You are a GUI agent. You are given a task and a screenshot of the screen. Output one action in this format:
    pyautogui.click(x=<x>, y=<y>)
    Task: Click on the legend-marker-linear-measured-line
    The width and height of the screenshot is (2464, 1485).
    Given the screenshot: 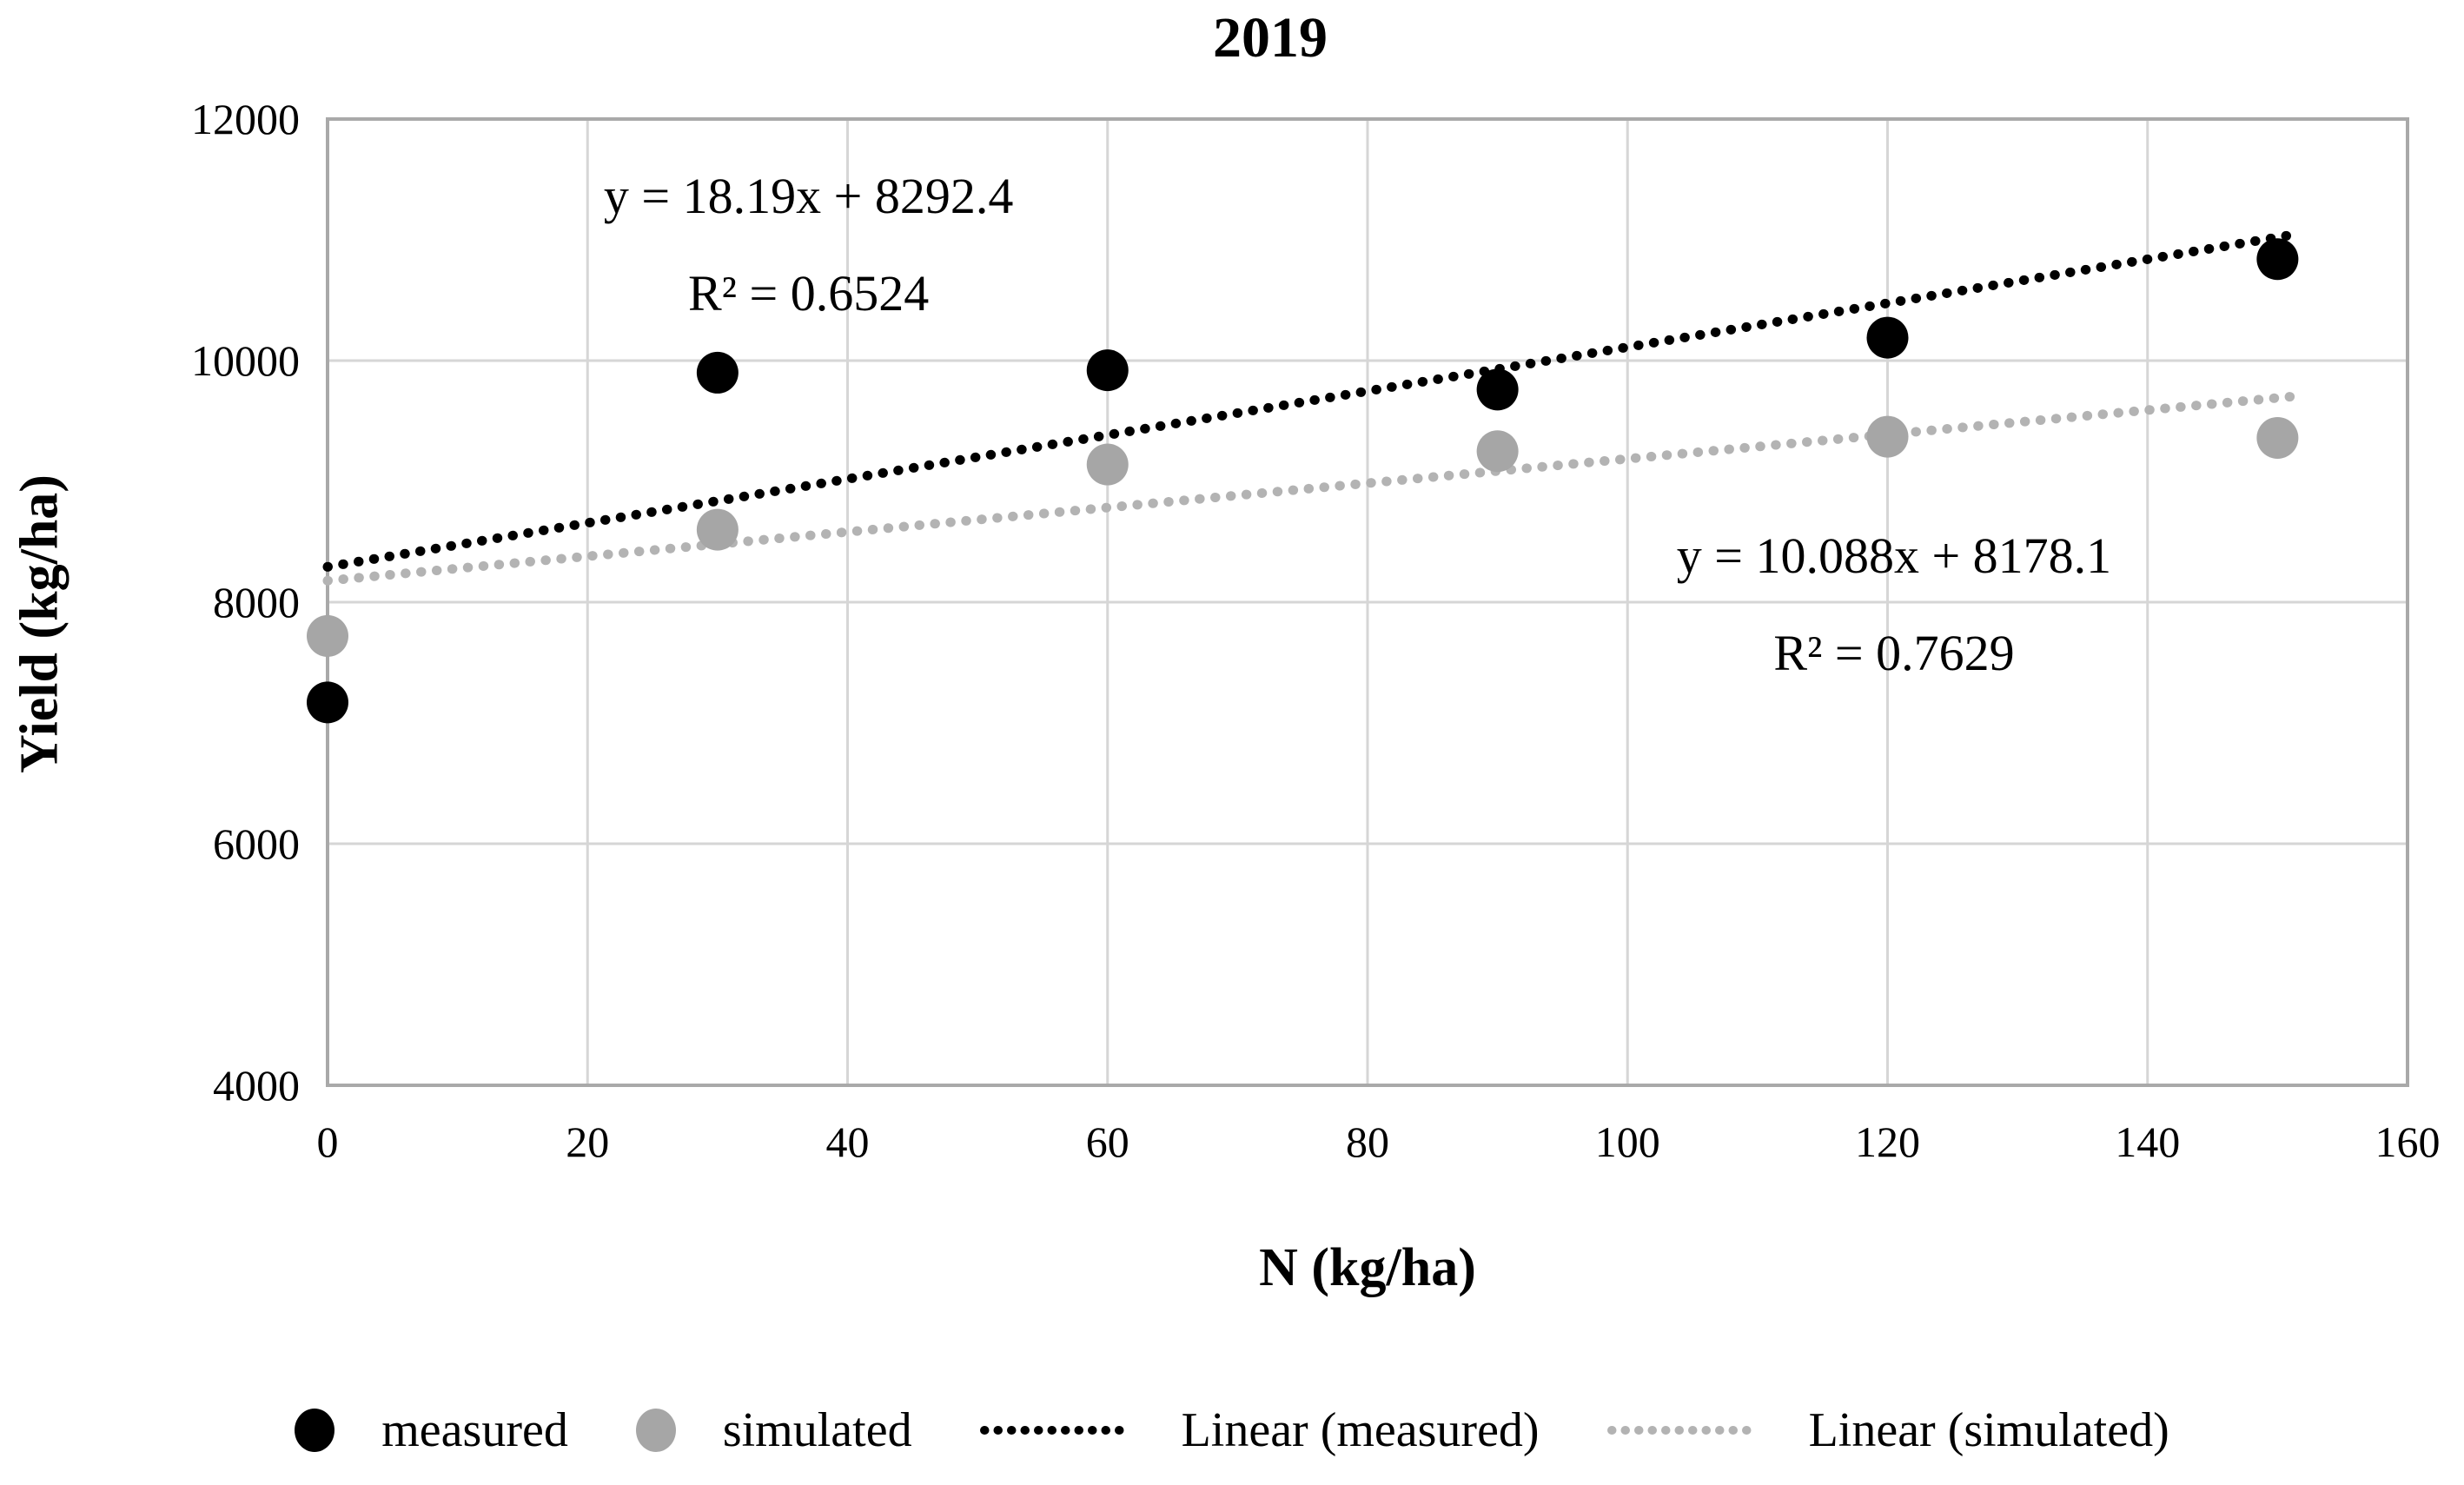 What is the action you would take?
    pyautogui.click(x=1057, y=1430)
    